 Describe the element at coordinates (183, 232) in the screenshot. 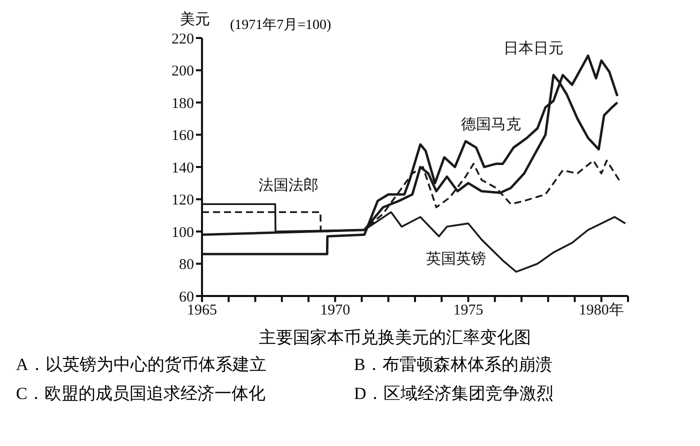

I see `y-tick-label: 100` at that location.